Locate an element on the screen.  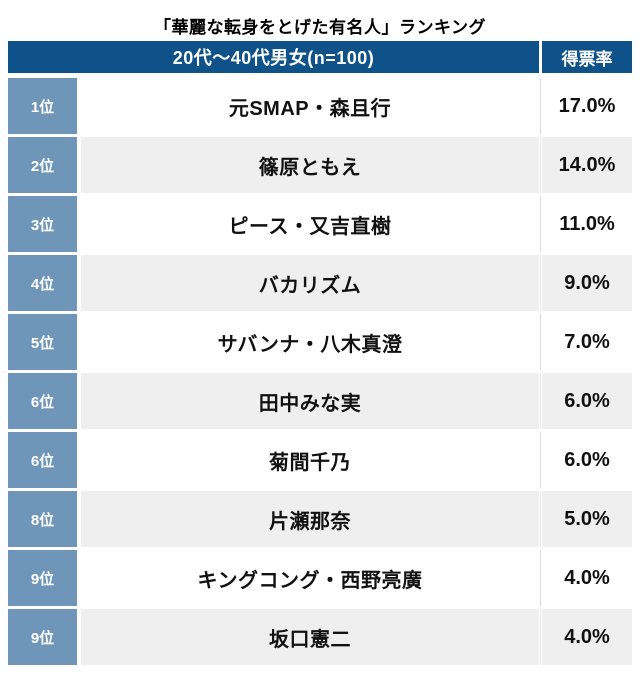
table-row: 3位 ピース・又吉直樹 11.0% is located at coordinates (320, 224).